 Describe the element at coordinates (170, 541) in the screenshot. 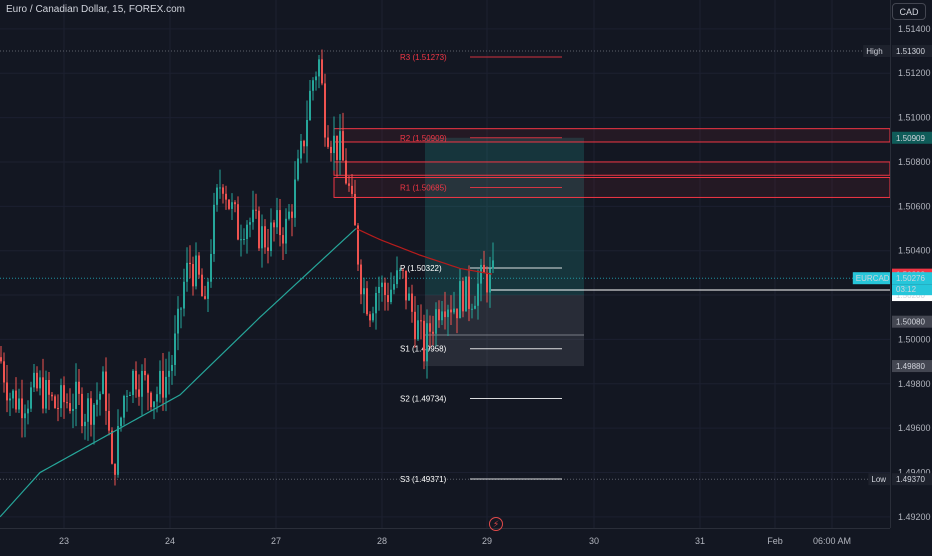

I see `time-tick-label: 24` at that location.